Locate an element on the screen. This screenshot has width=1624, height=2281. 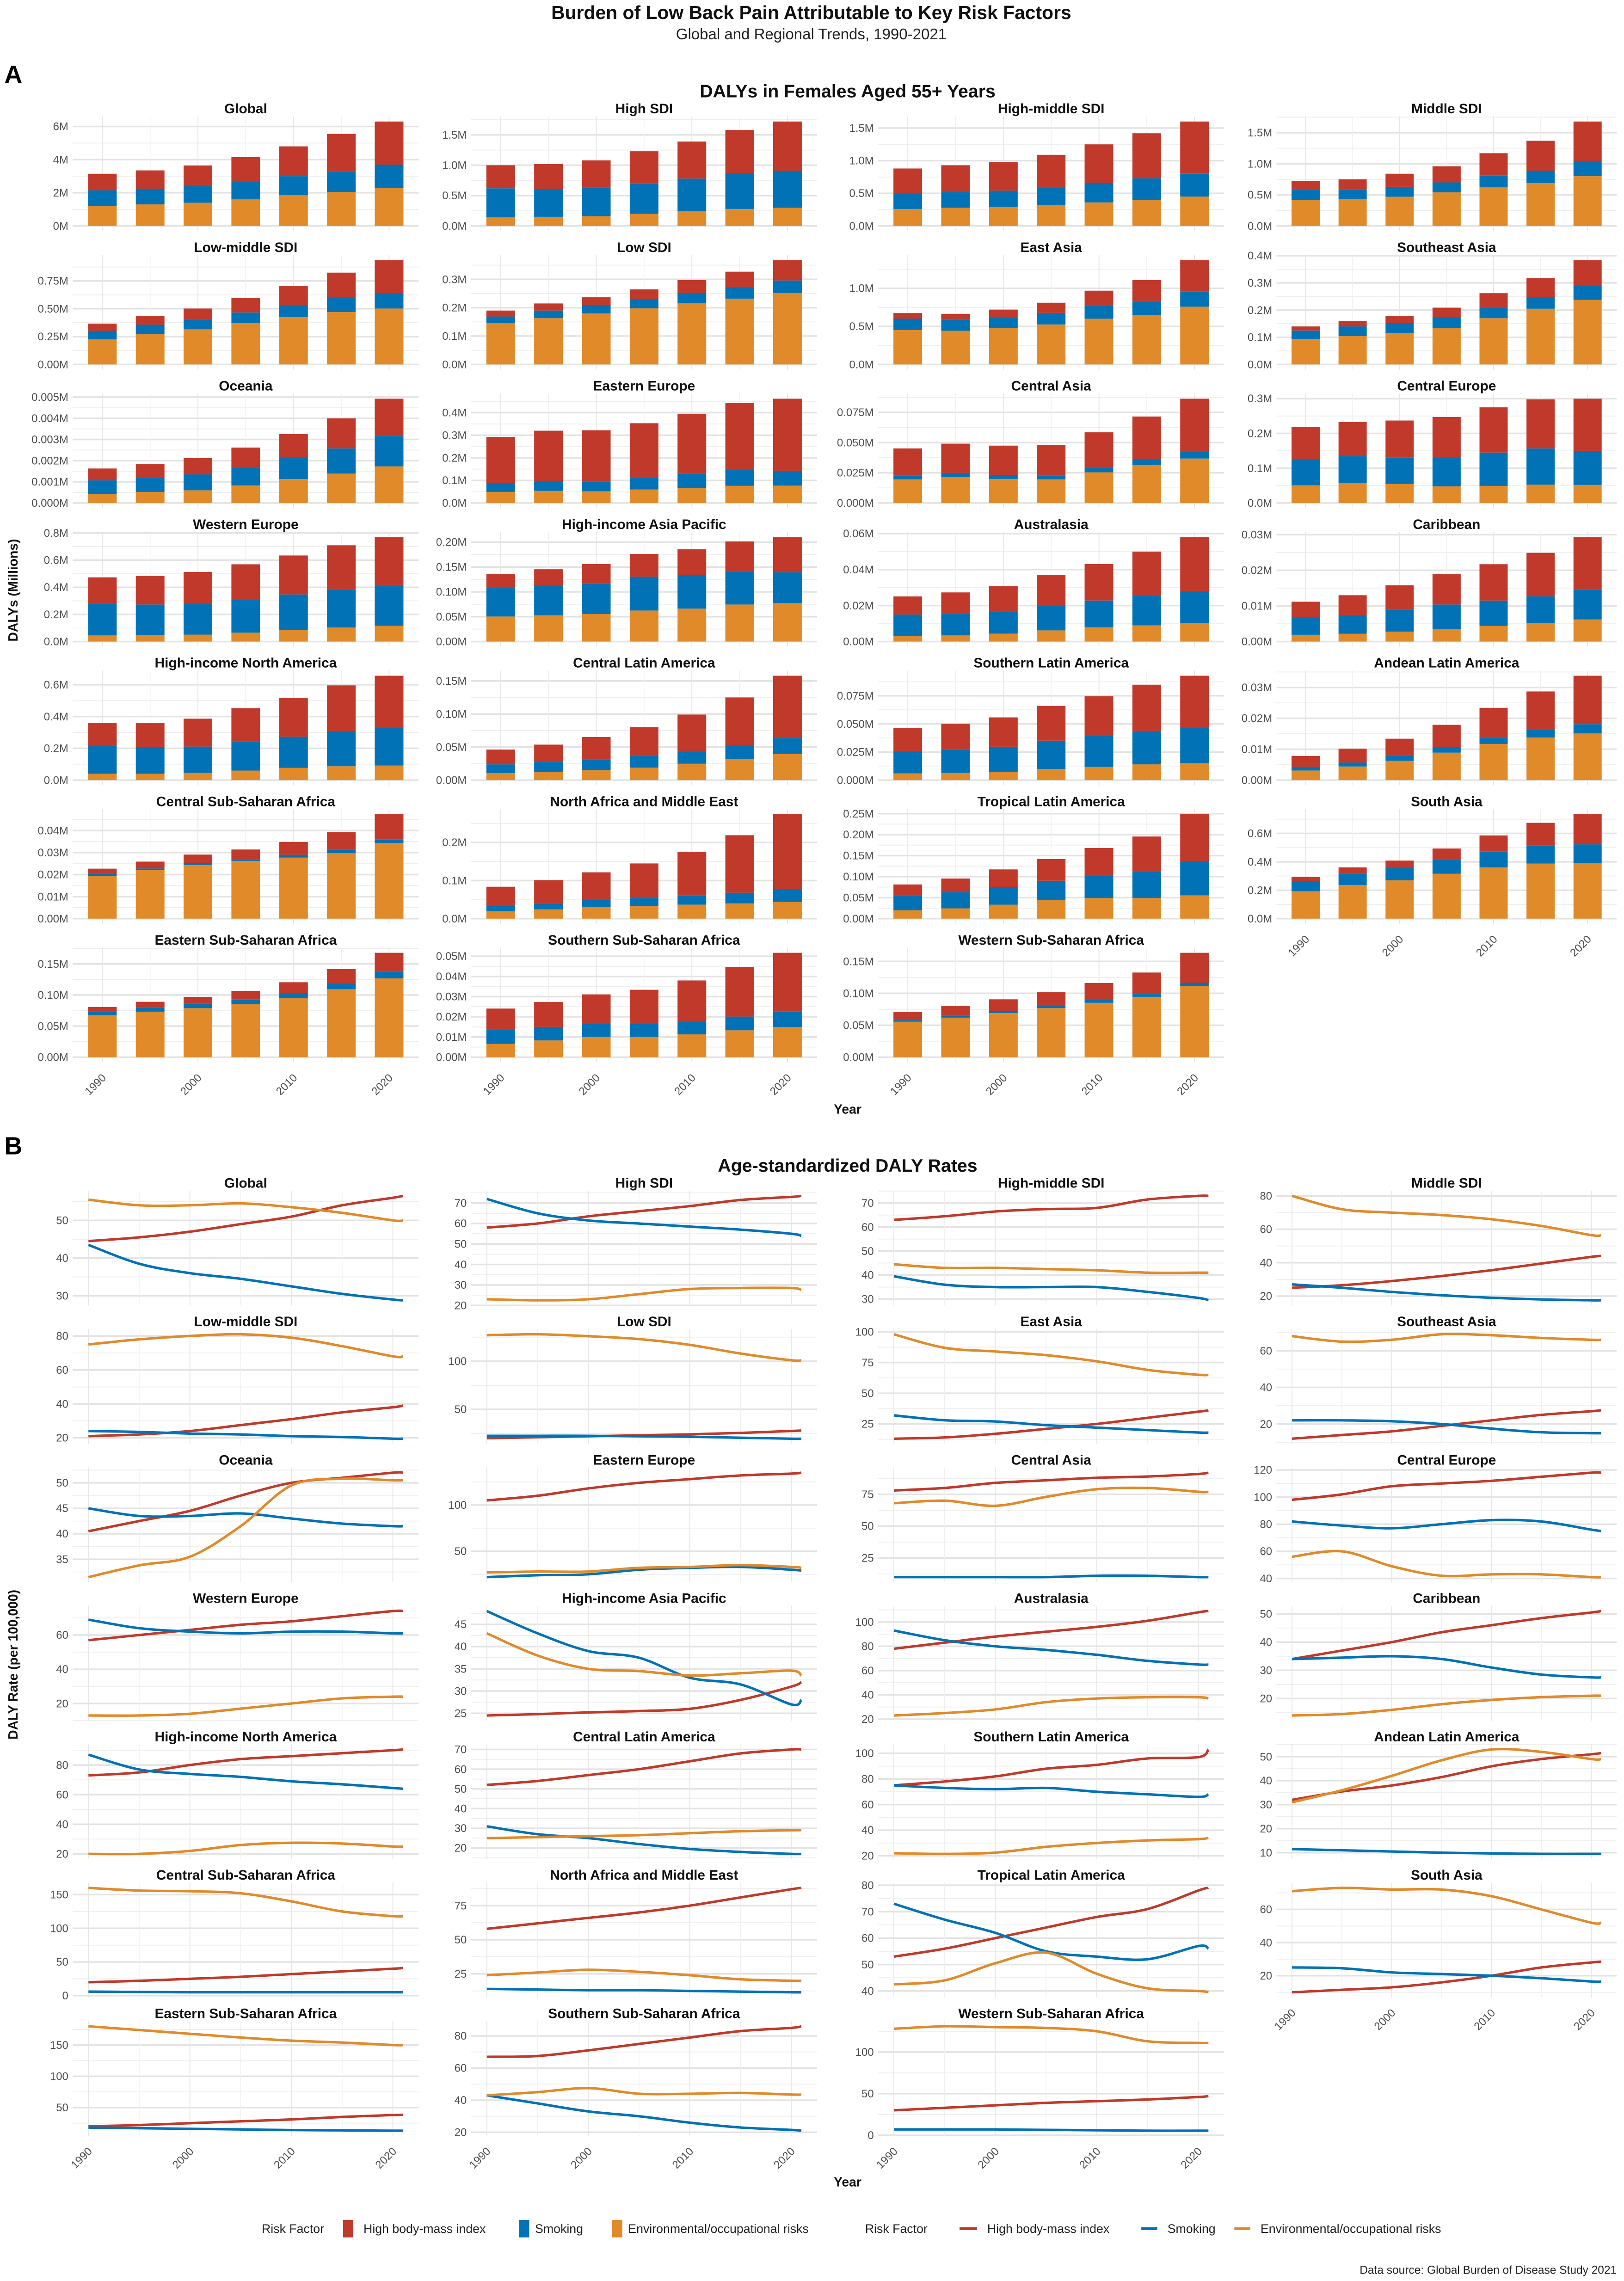
facet-global: Global 0M 2M 4M 6M is located at coordinates (236, 167).